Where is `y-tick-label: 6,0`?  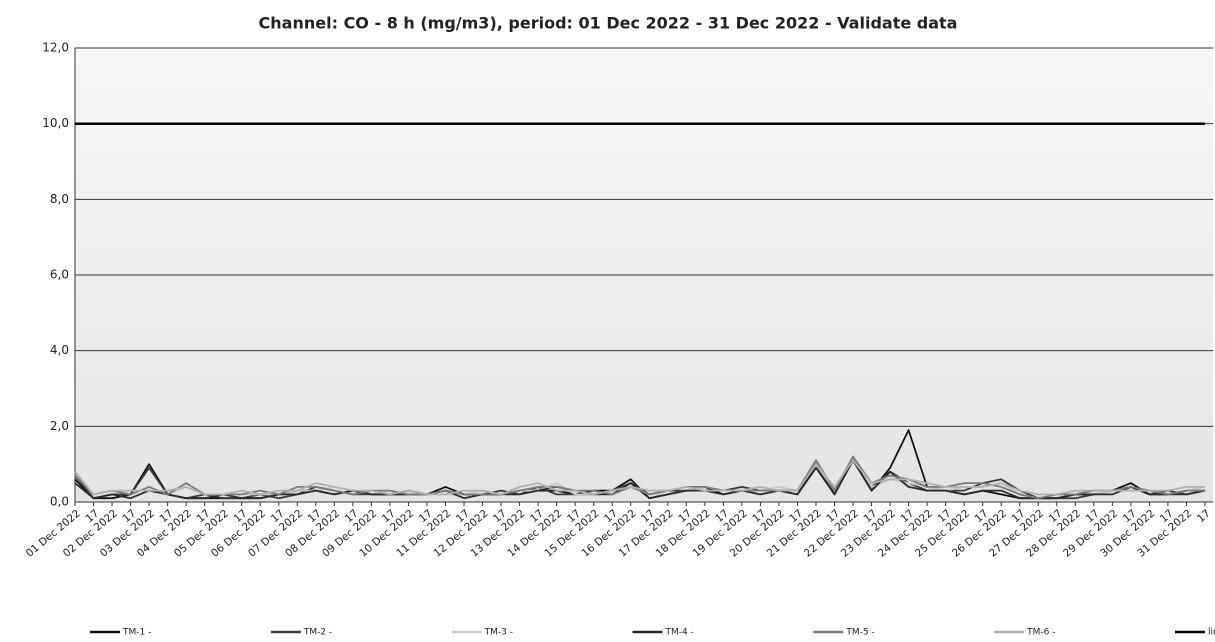
y-tick-label: 6,0 is located at coordinates (59, 275).